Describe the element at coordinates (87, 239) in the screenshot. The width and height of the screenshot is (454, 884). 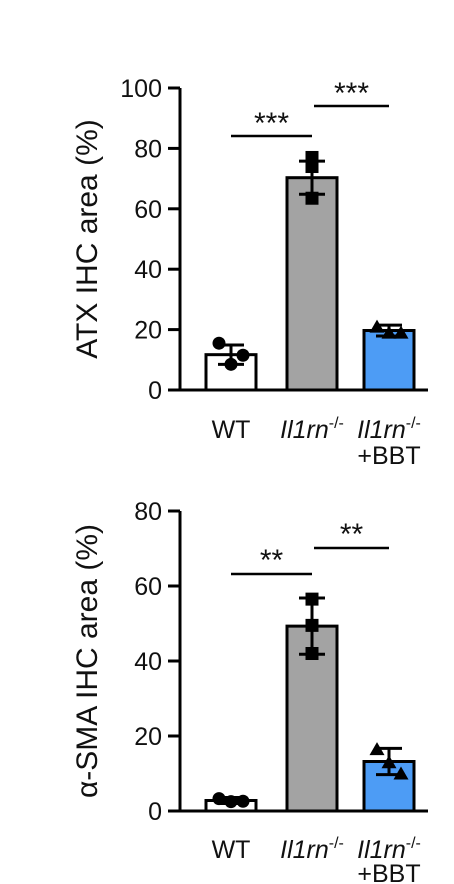
I see `y-axis-label: ATX IHC area (%)` at that location.